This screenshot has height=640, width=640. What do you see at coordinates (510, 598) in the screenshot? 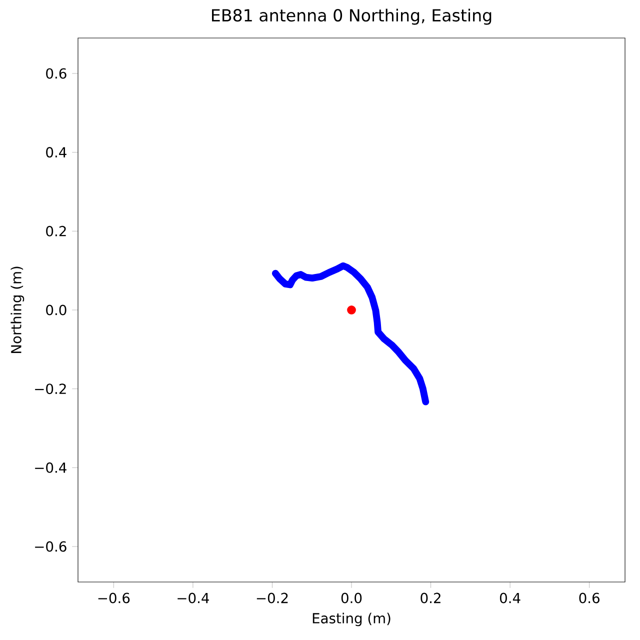
I see `x-tick-label: 0.4` at bounding box center [510, 598].